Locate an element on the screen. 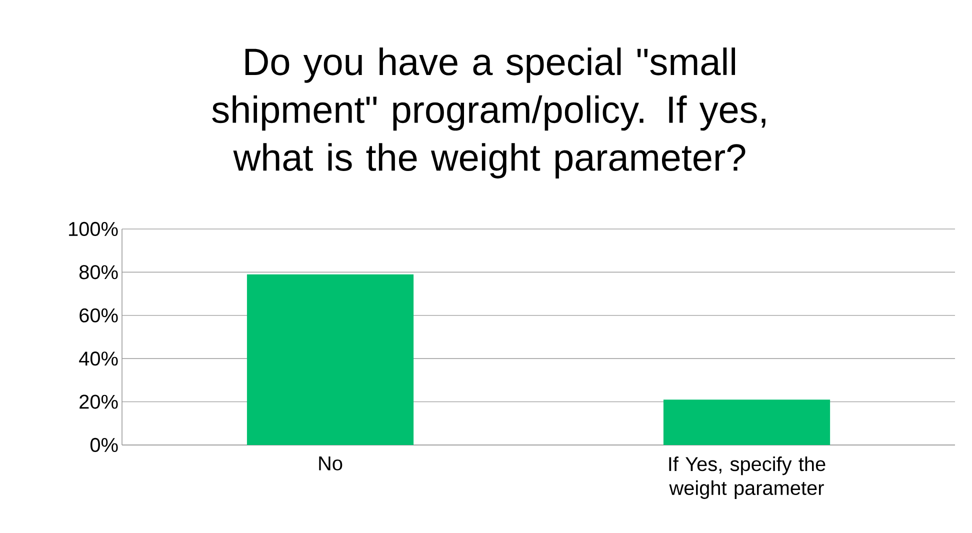 This screenshot has height=533, width=972. y-tick-label: 0% is located at coordinates (104, 445).